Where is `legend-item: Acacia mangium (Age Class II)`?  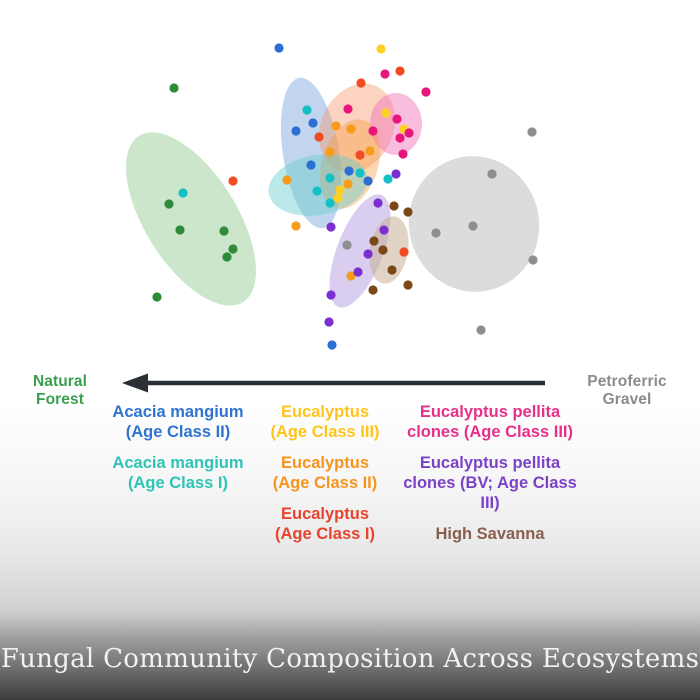
legend-item: Acacia mangium (Age Class II) is located at coordinates (178, 422).